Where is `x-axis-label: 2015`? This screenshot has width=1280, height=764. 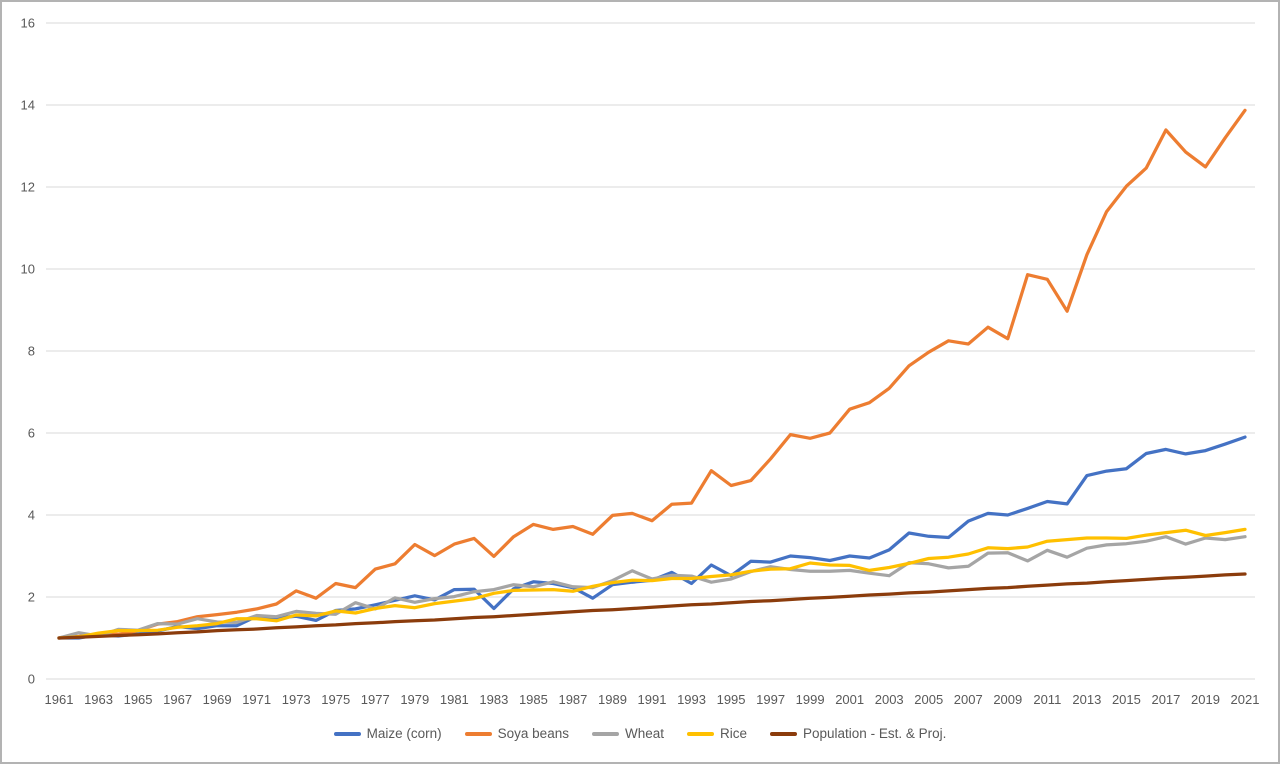
x-axis-label: 2015 is located at coordinates (1126, 699).